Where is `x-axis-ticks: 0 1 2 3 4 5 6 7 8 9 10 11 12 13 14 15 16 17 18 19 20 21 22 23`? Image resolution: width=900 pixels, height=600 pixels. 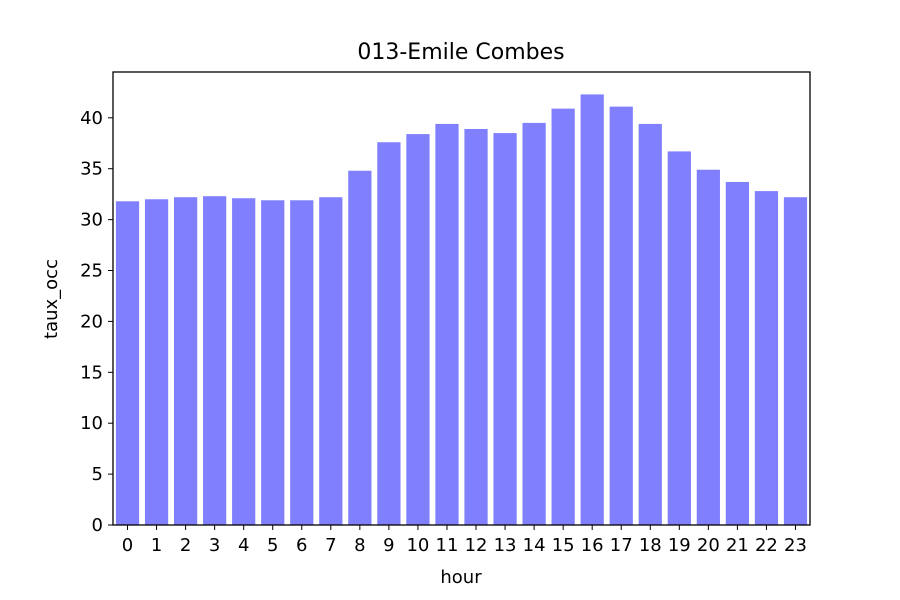 x-axis-ticks: 0 1 2 3 4 5 6 7 8 9 10 11 12 13 14 15 16 17 18 19 20 21 22 23 is located at coordinates (464, 540).